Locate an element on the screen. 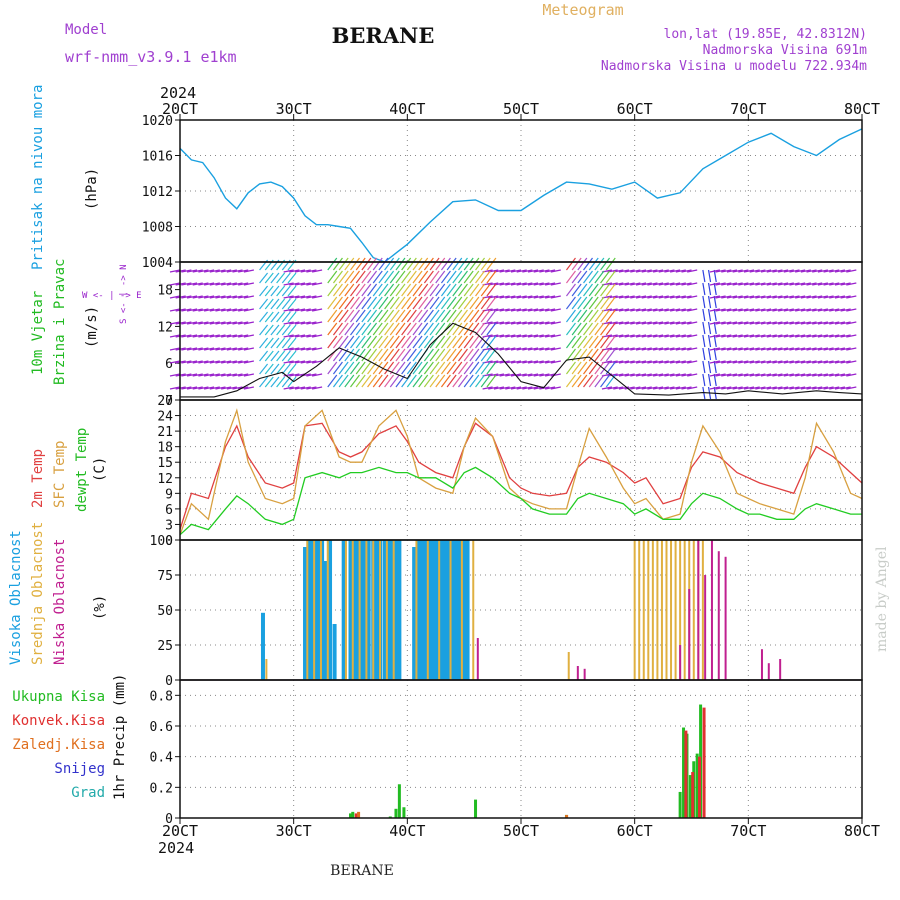 Image resolution: width=900 pixels, height=900 pixels. precip-legend-graupel: Grad is located at coordinates (88, 793).